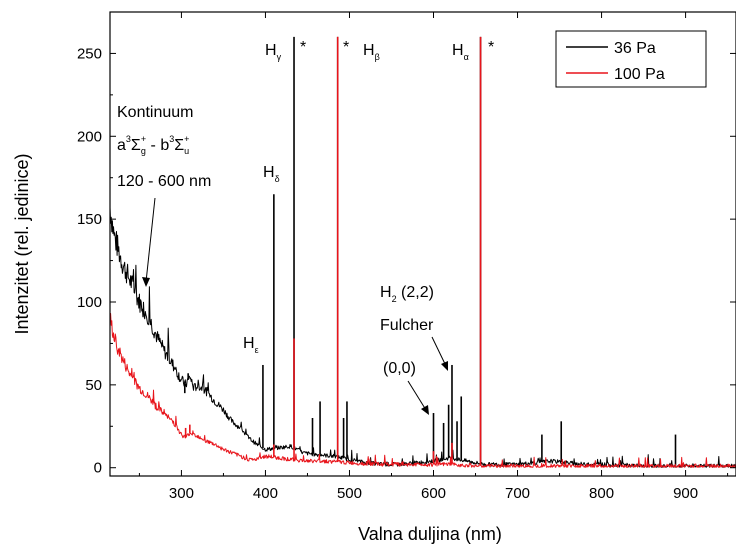  I want to click on arrow-fulcher, so click(439, 351).